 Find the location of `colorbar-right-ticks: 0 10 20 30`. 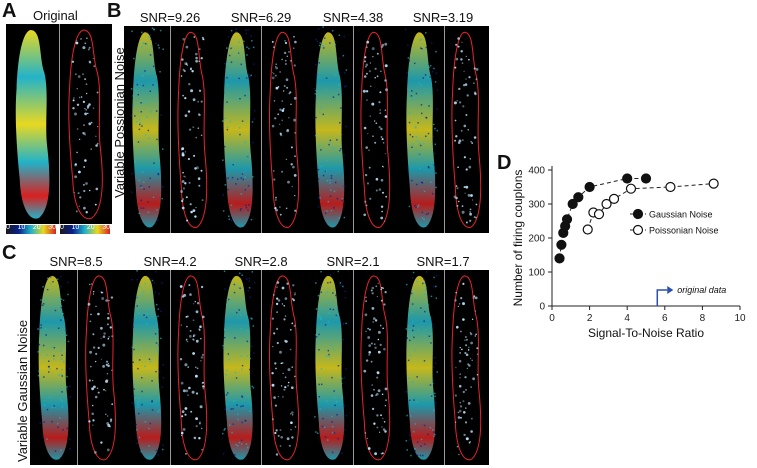

colorbar-right-ticks: 0 10 20 30 is located at coordinates (85, 229).